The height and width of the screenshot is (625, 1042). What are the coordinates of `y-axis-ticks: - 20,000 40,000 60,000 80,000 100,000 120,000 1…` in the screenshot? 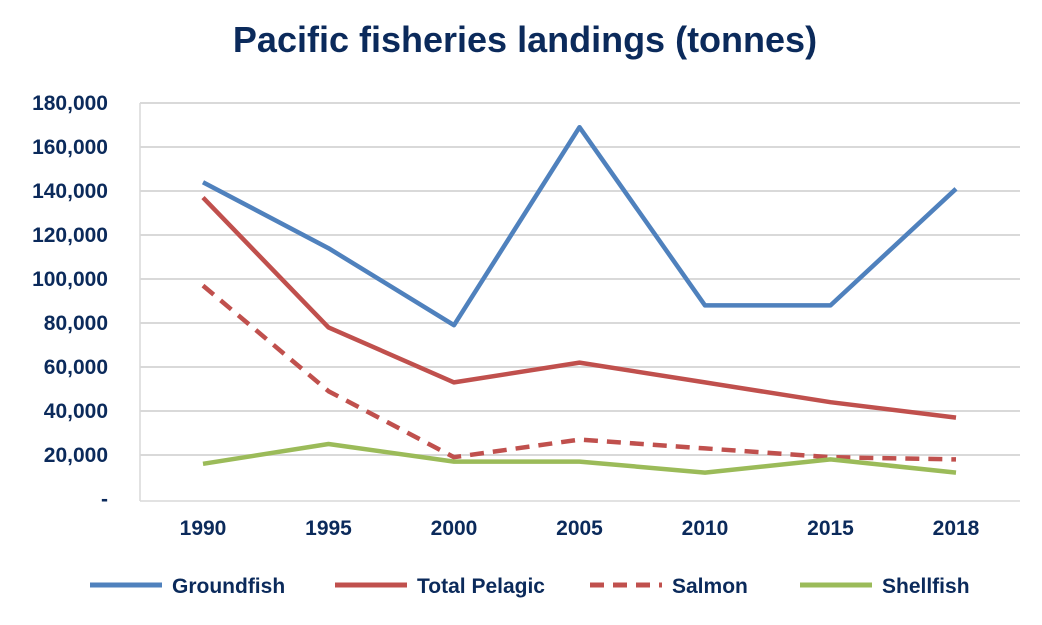 It's located at (70, 301).